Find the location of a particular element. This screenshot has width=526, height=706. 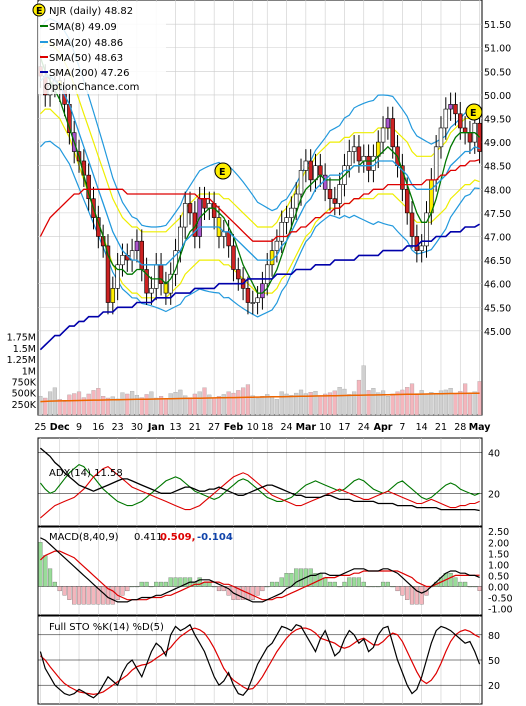

x-tick-label: 10 is located at coordinates (325, 427).